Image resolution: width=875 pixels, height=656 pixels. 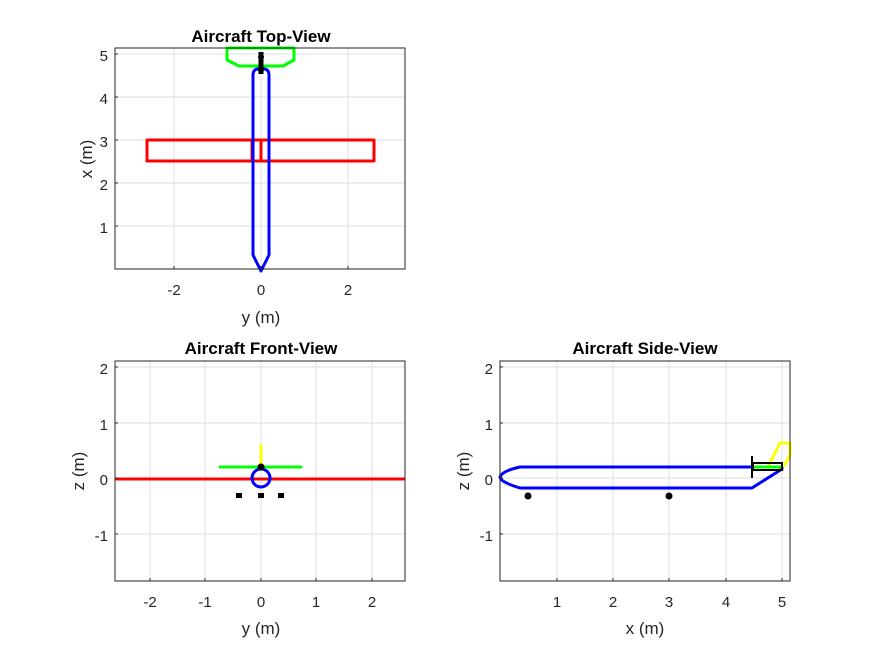 I want to click on xtick-label: 5, so click(x=782, y=602).